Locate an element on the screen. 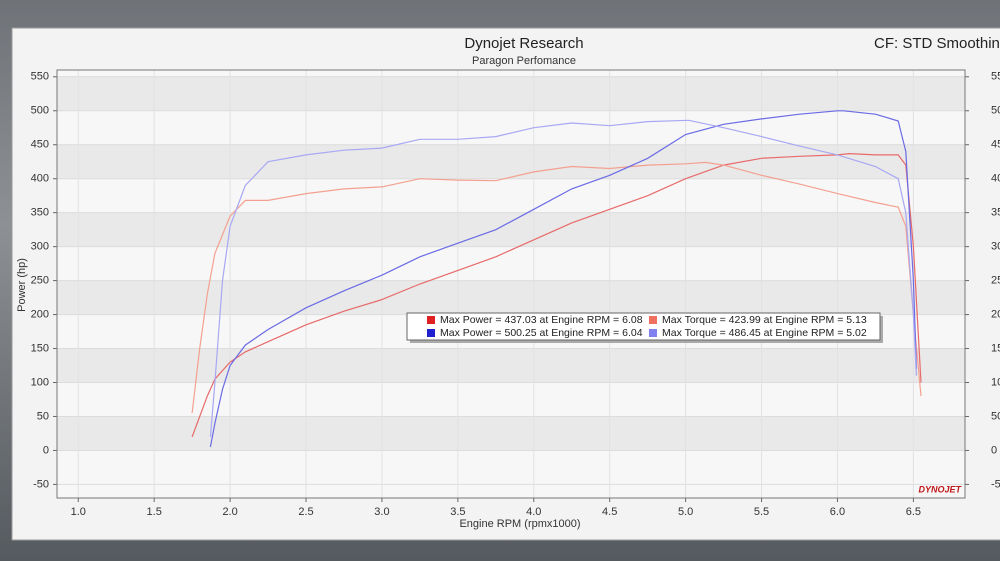 This screenshot has width=1000, height=561. y2-tick-label: -50 is located at coordinates (995, 484).